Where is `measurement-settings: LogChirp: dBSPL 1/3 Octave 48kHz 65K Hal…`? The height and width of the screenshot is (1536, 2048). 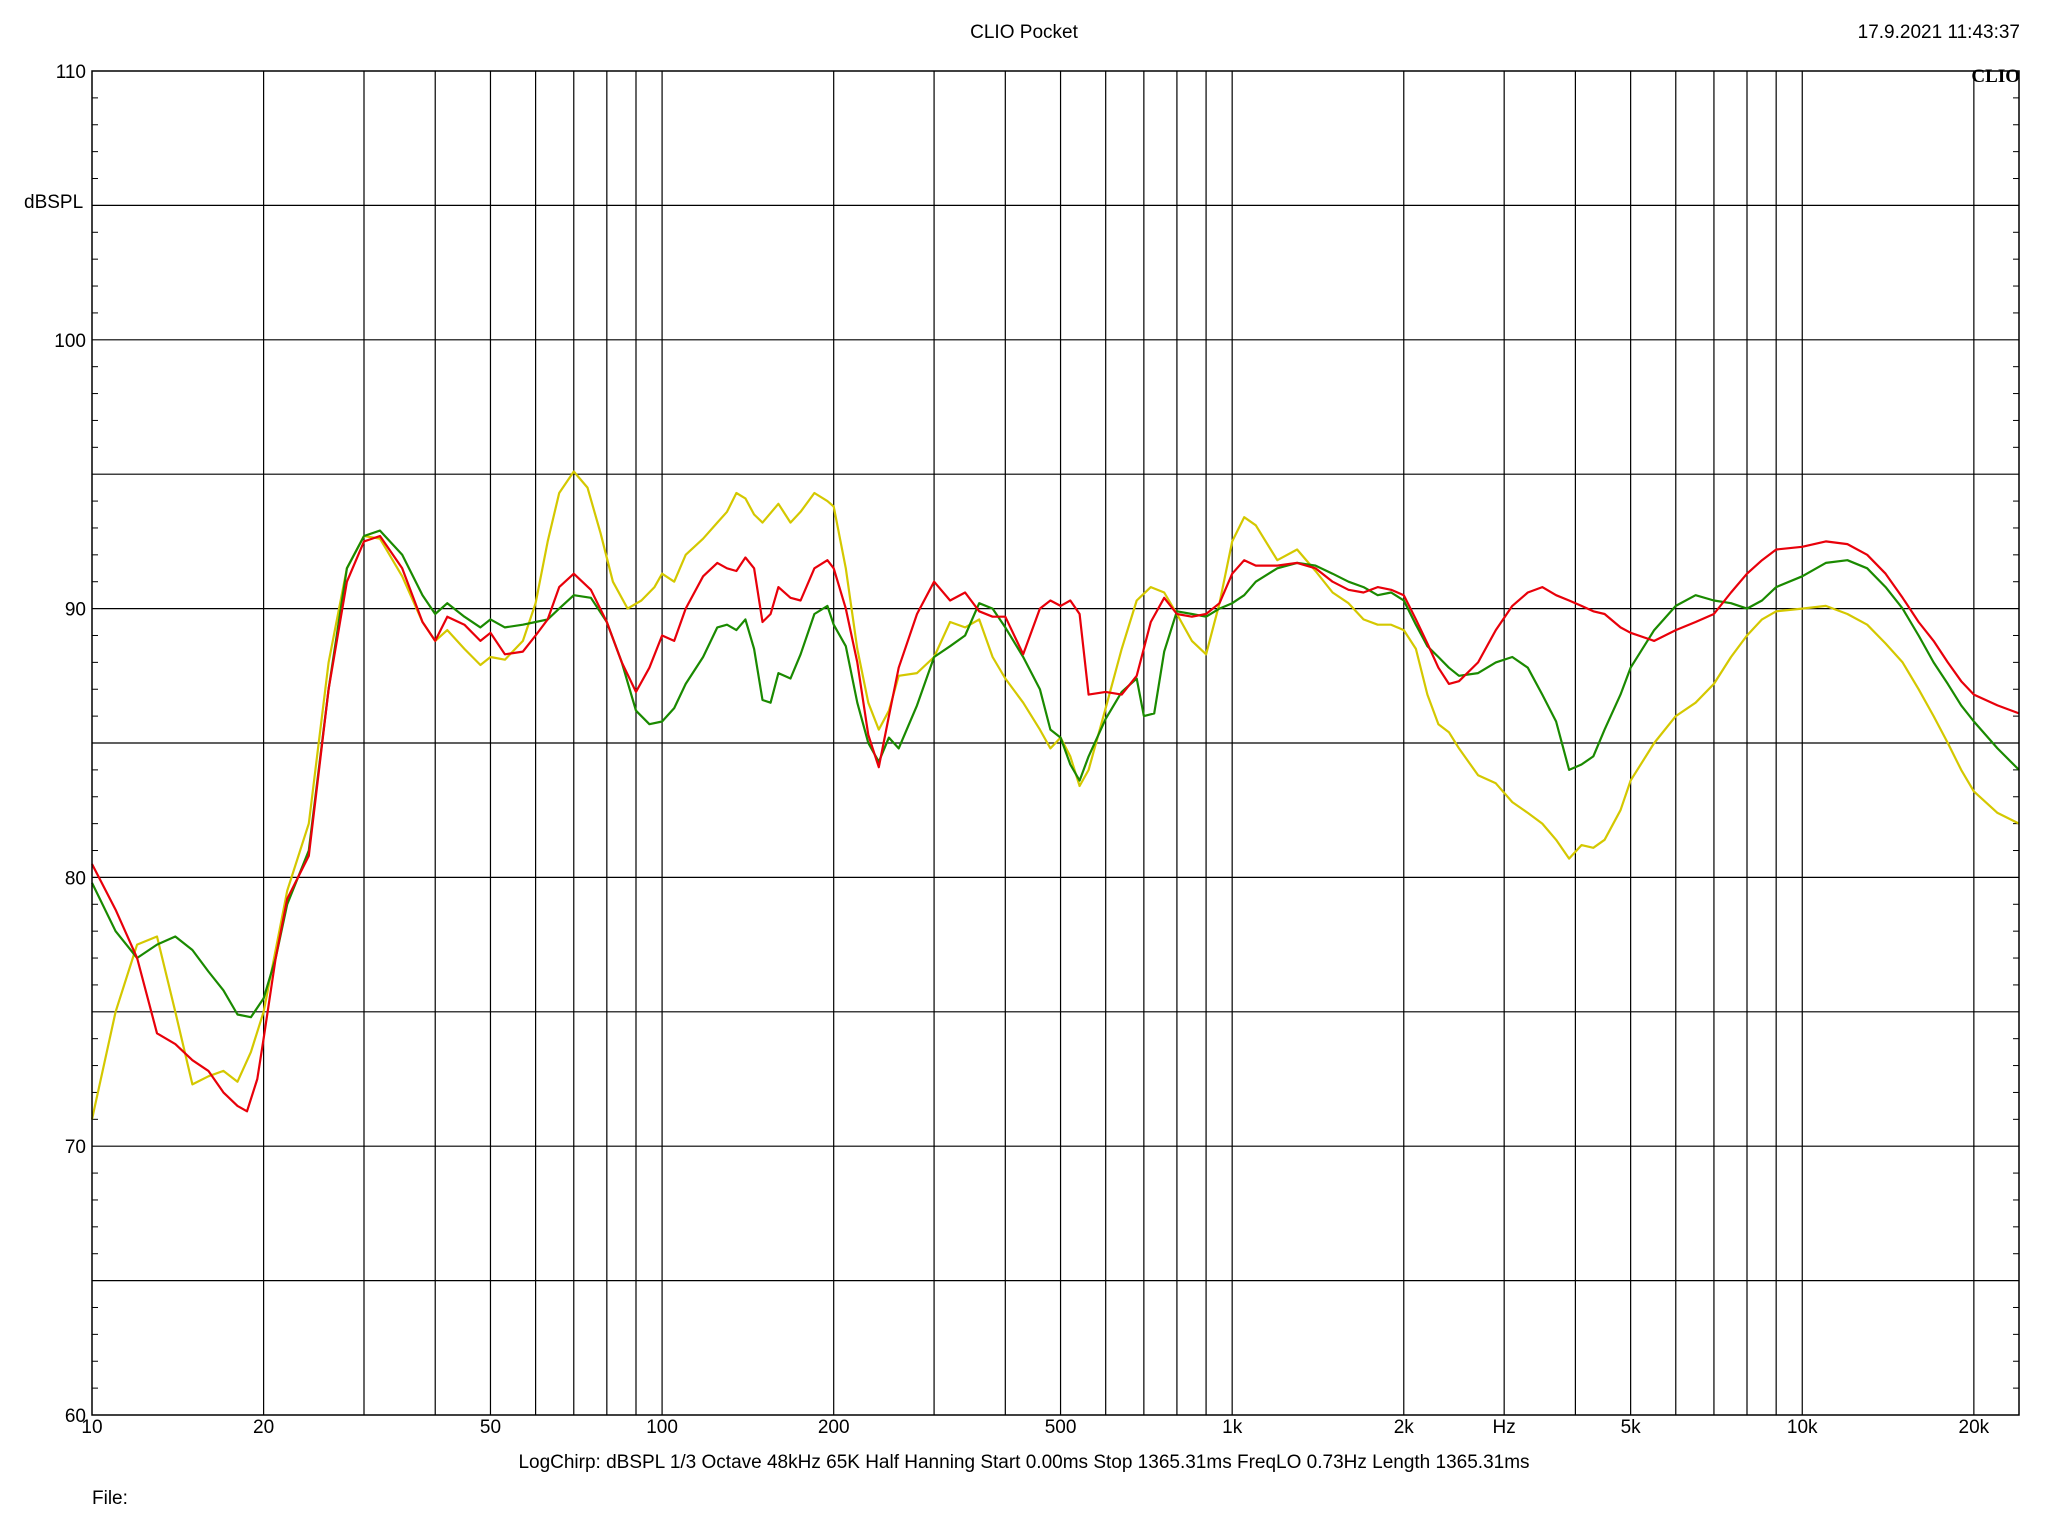 measurement-settings: LogChirp: dBSPL 1/3 Octave 48kHz 65K Hal… is located at coordinates (1024, 1462).